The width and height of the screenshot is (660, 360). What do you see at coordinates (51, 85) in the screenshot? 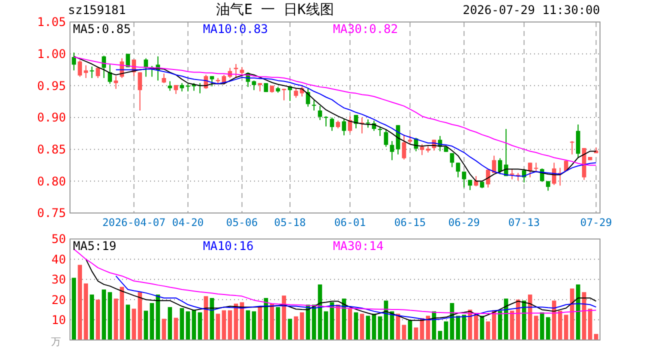
I see `y-tick-label: 0.95` at bounding box center [51, 85].